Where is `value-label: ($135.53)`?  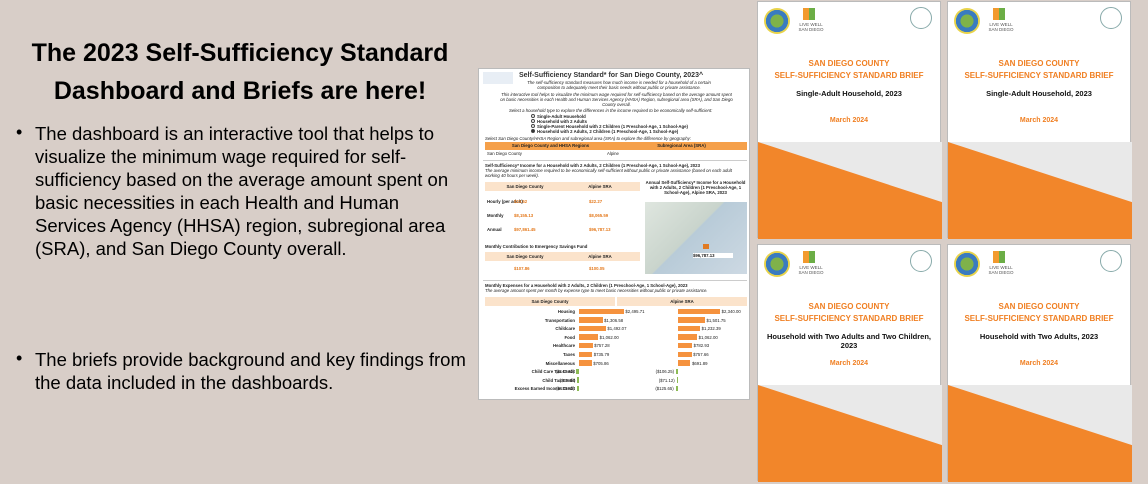 value-label: ($135.53) is located at coordinates (565, 389).